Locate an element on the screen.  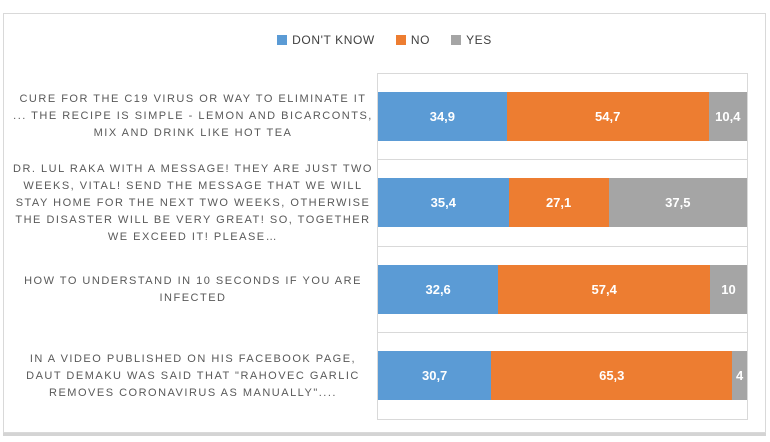
legend-label: NO is located at coordinates (420, 40).